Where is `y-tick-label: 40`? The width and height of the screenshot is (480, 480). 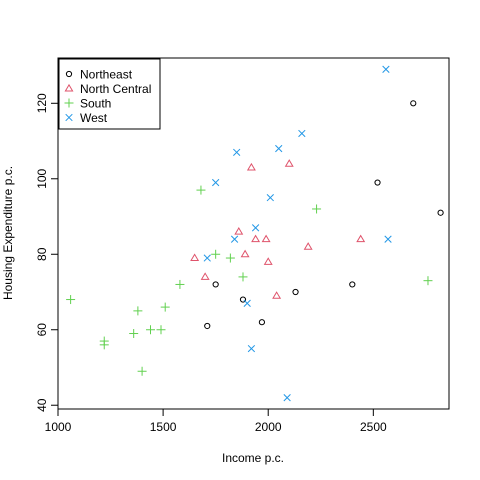 y-tick-label: 40 is located at coordinates (42, 405).